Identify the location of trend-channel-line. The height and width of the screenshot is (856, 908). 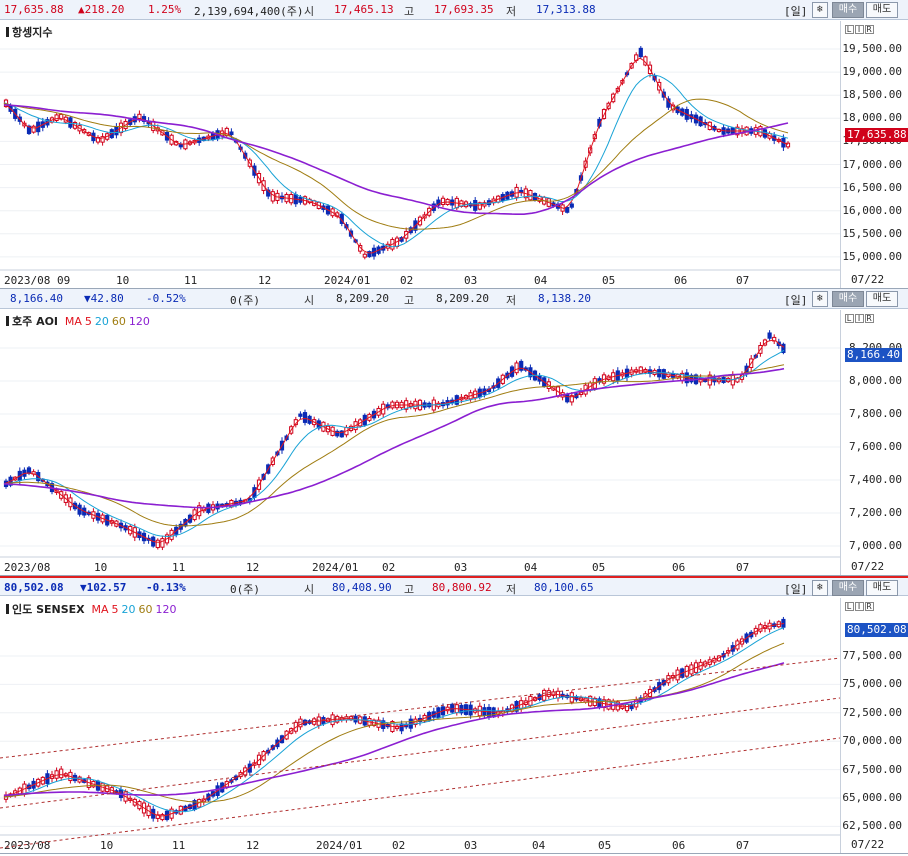
(420, 708).